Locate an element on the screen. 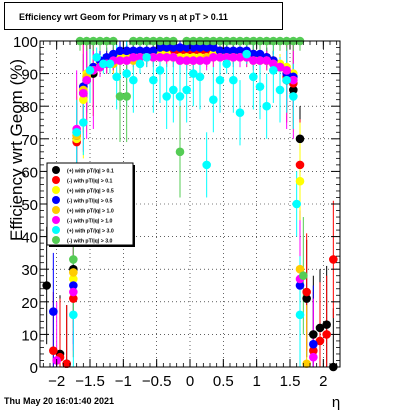  legend-box is located at coordinates (90, 204).